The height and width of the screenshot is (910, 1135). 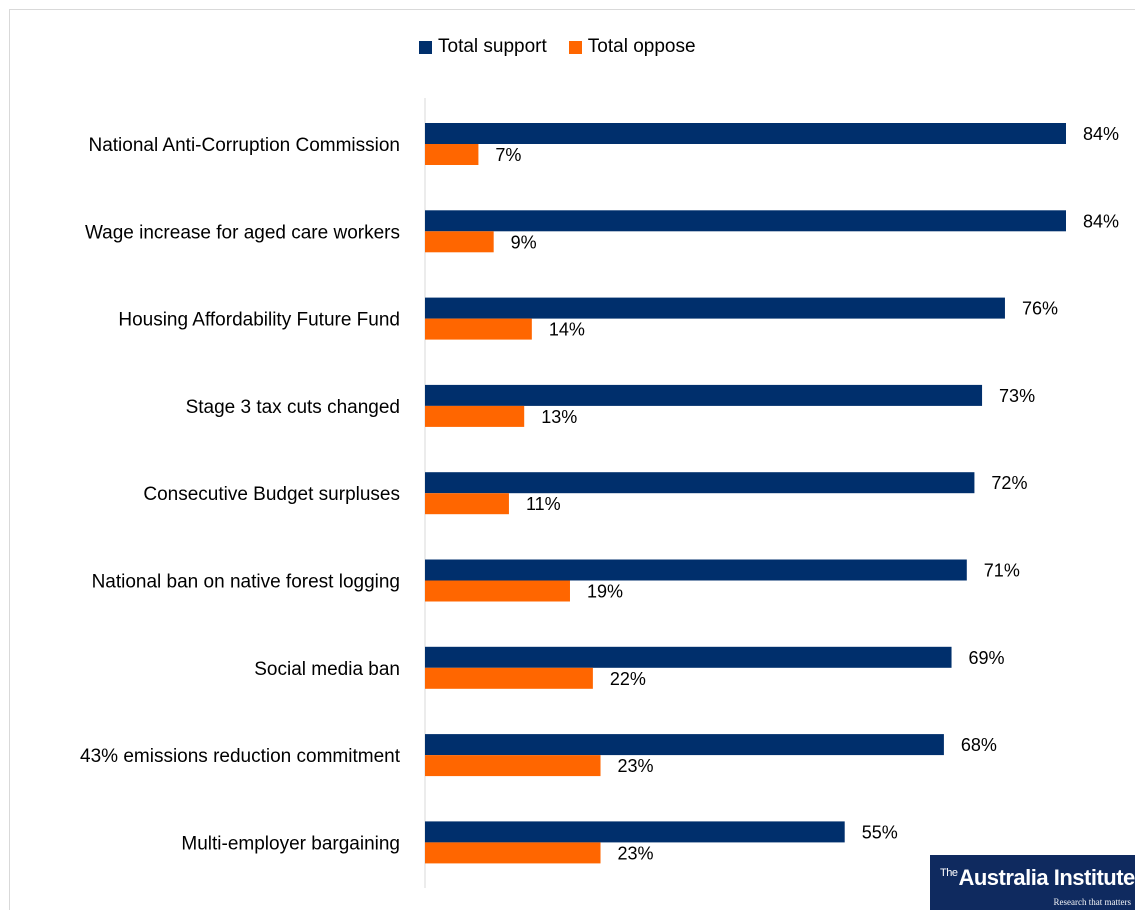 I want to click on category-label: Wage increase for aged care workers, so click(x=242, y=232).